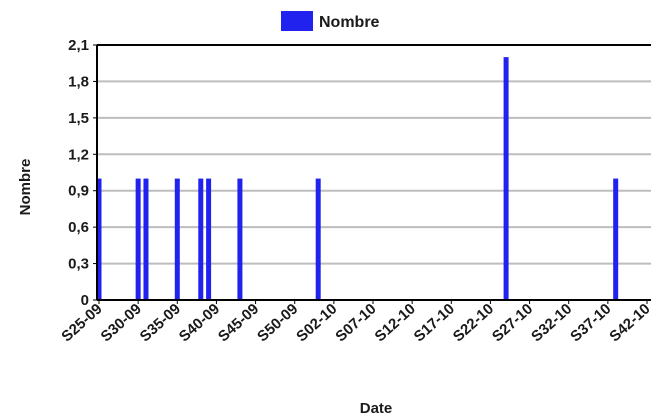 Image resolution: width=652 pixels, height=414 pixels. Describe the element at coordinates (316, 322) in the screenshot. I see `x-tick-label: S02-10` at that location.